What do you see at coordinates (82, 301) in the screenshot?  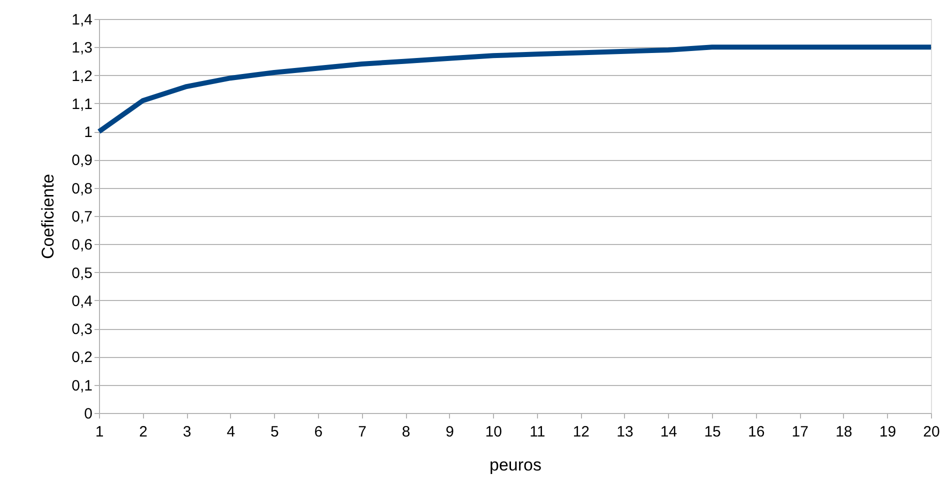 I see `y-tick-label: 0,4` at bounding box center [82, 301].